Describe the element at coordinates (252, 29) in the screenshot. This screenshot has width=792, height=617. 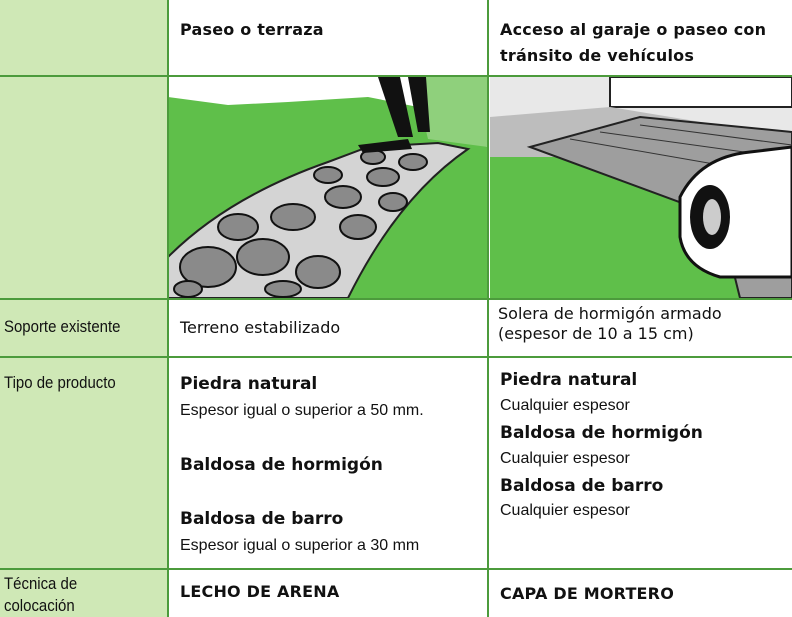
I see `column-header: Paseo o terraza` at that location.